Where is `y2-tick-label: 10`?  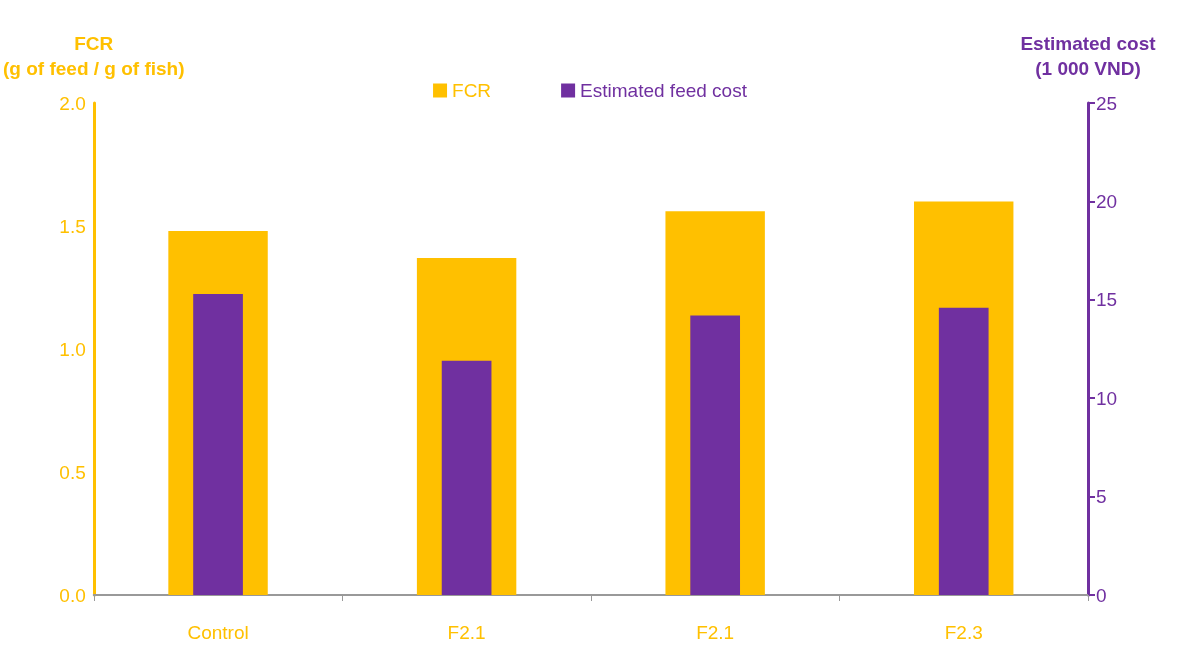
y2-tick-label: 10 is located at coordinates (1107, 398).